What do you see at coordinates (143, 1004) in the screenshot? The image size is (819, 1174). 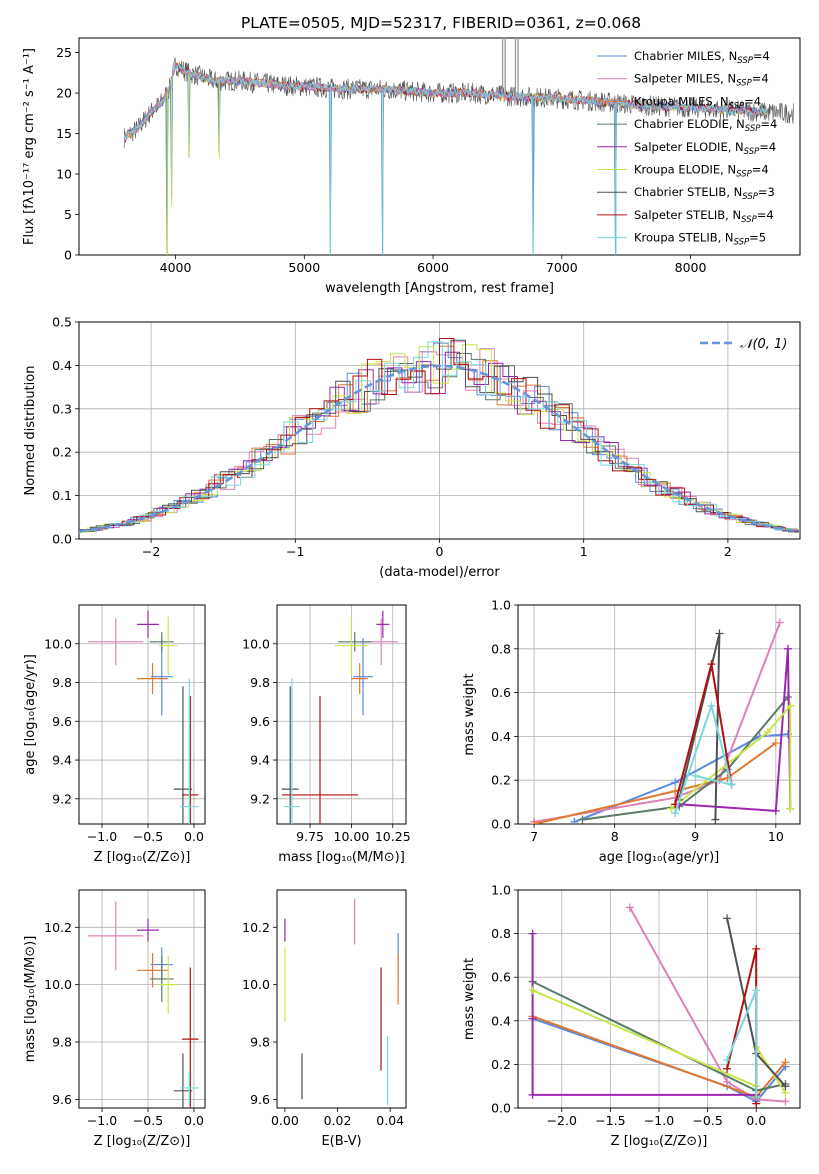 I see `mass-vs-Z-errorbars` at bounding box center [143, 1004].